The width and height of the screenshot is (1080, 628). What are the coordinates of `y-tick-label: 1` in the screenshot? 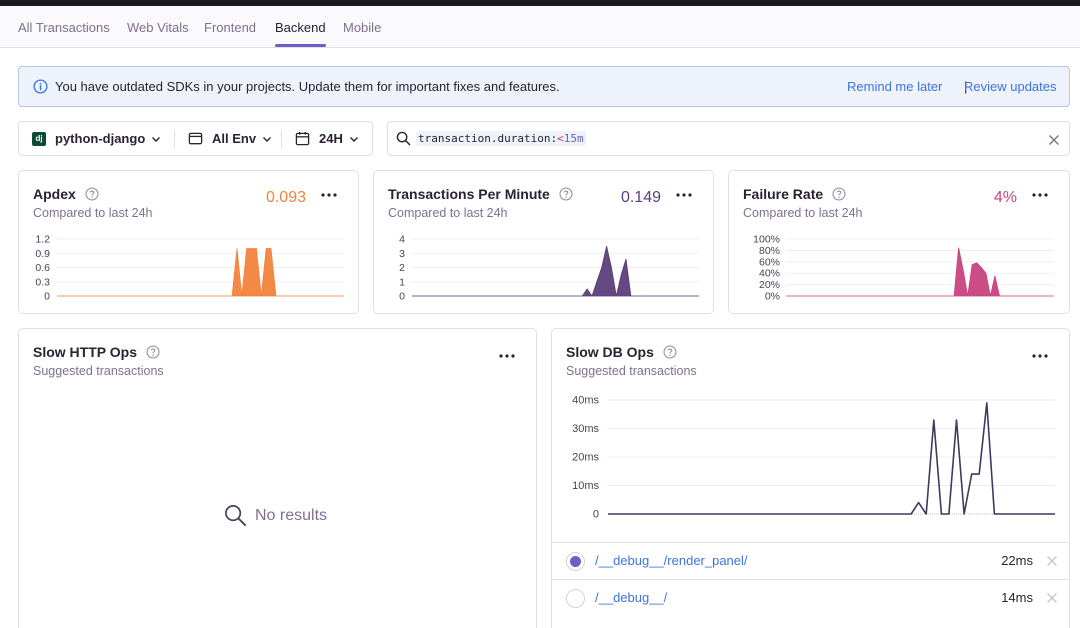 It's located at (402, 282).